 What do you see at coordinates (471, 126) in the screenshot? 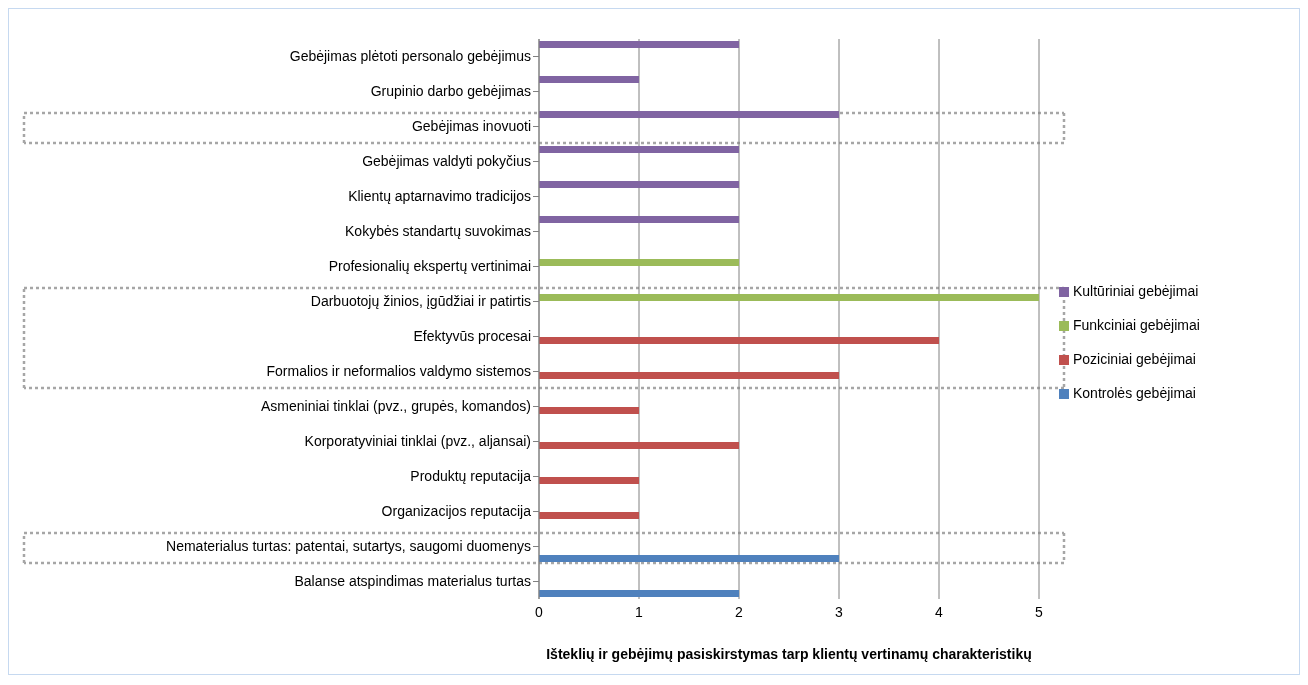
I see `y-tick-label: Gebėjimas inovuoti` at bounding box center [471, 126].